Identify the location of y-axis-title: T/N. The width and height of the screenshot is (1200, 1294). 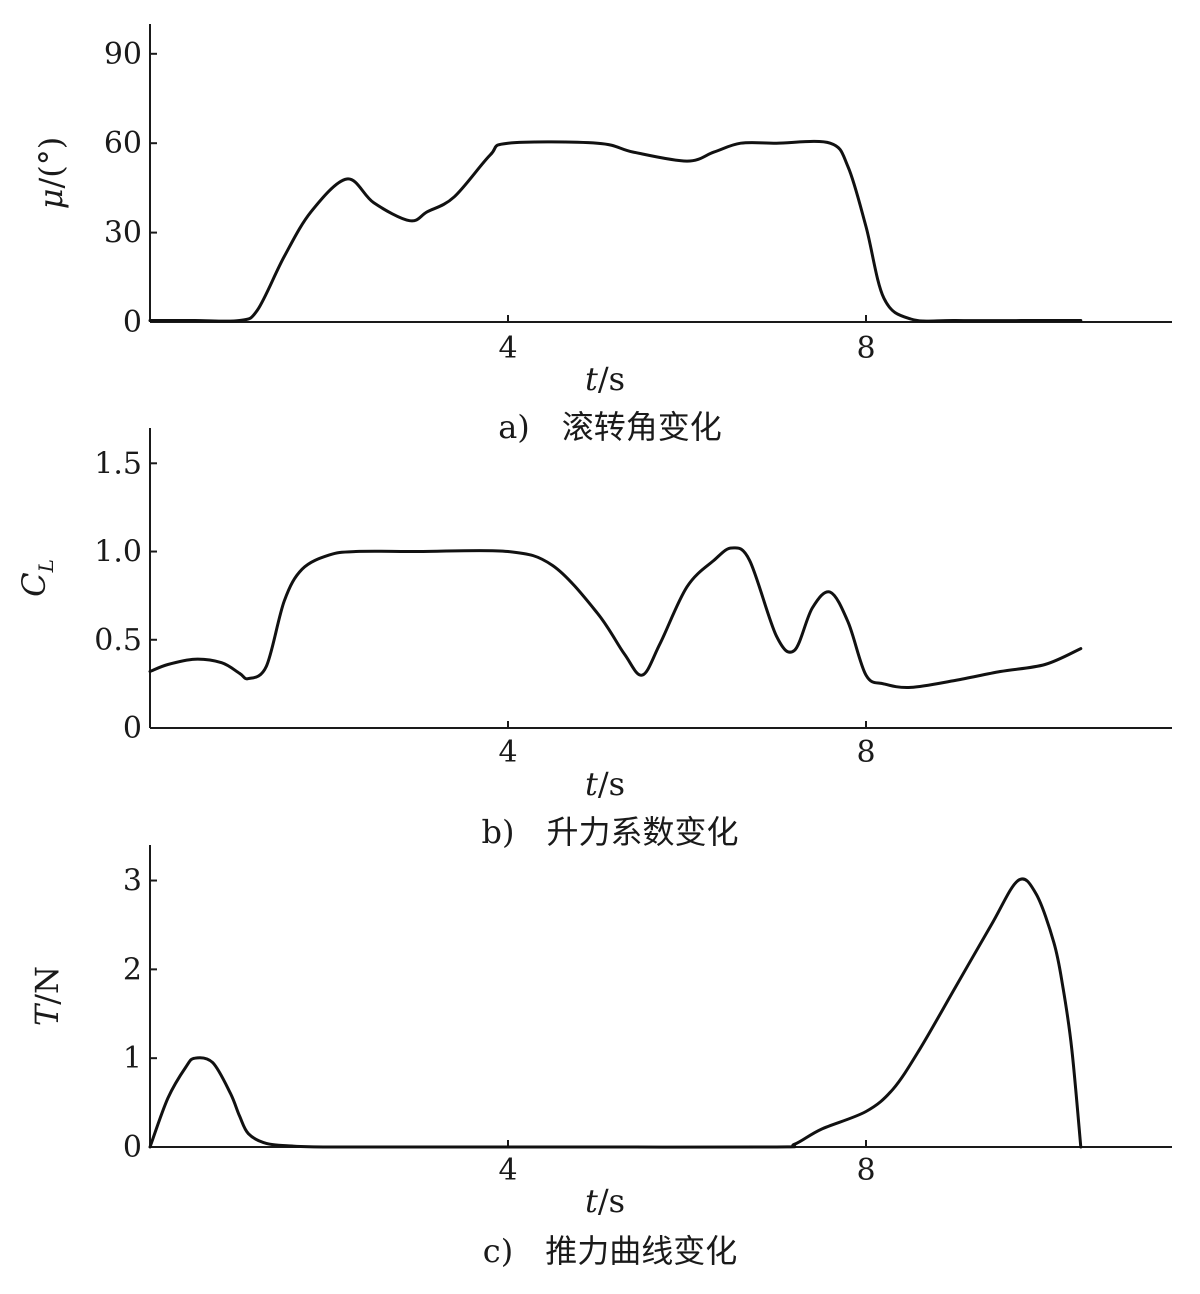
(47, 996).